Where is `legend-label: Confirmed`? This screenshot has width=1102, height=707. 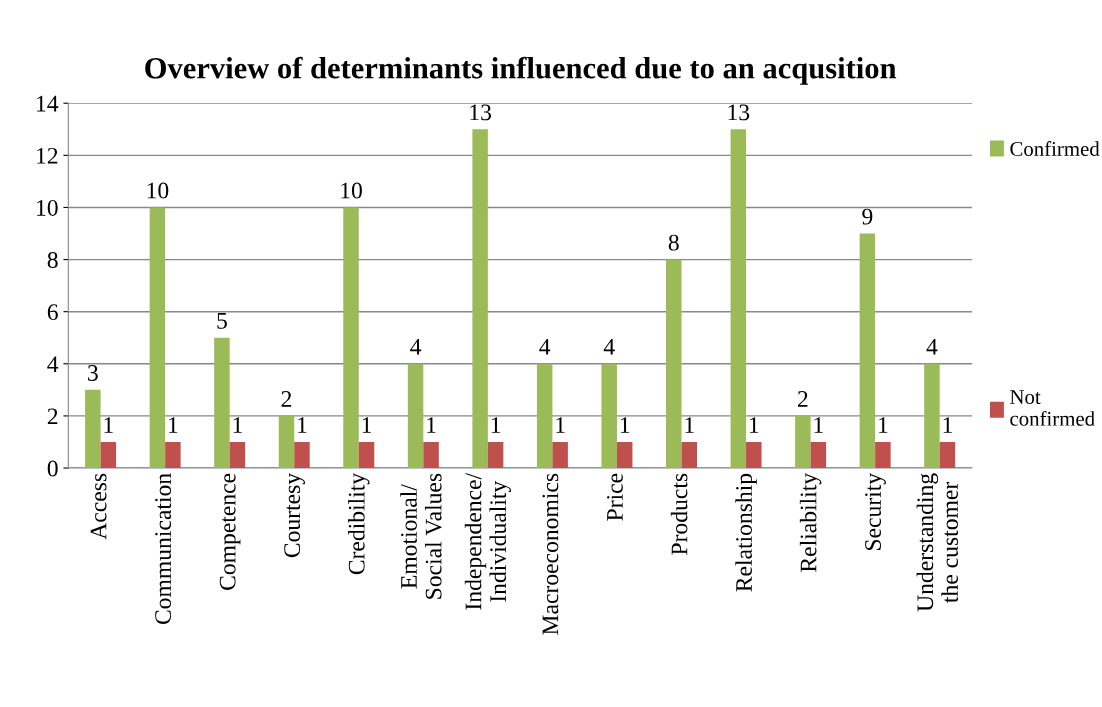
legend-label: Confirmed is located at coordinates (1055, 148).